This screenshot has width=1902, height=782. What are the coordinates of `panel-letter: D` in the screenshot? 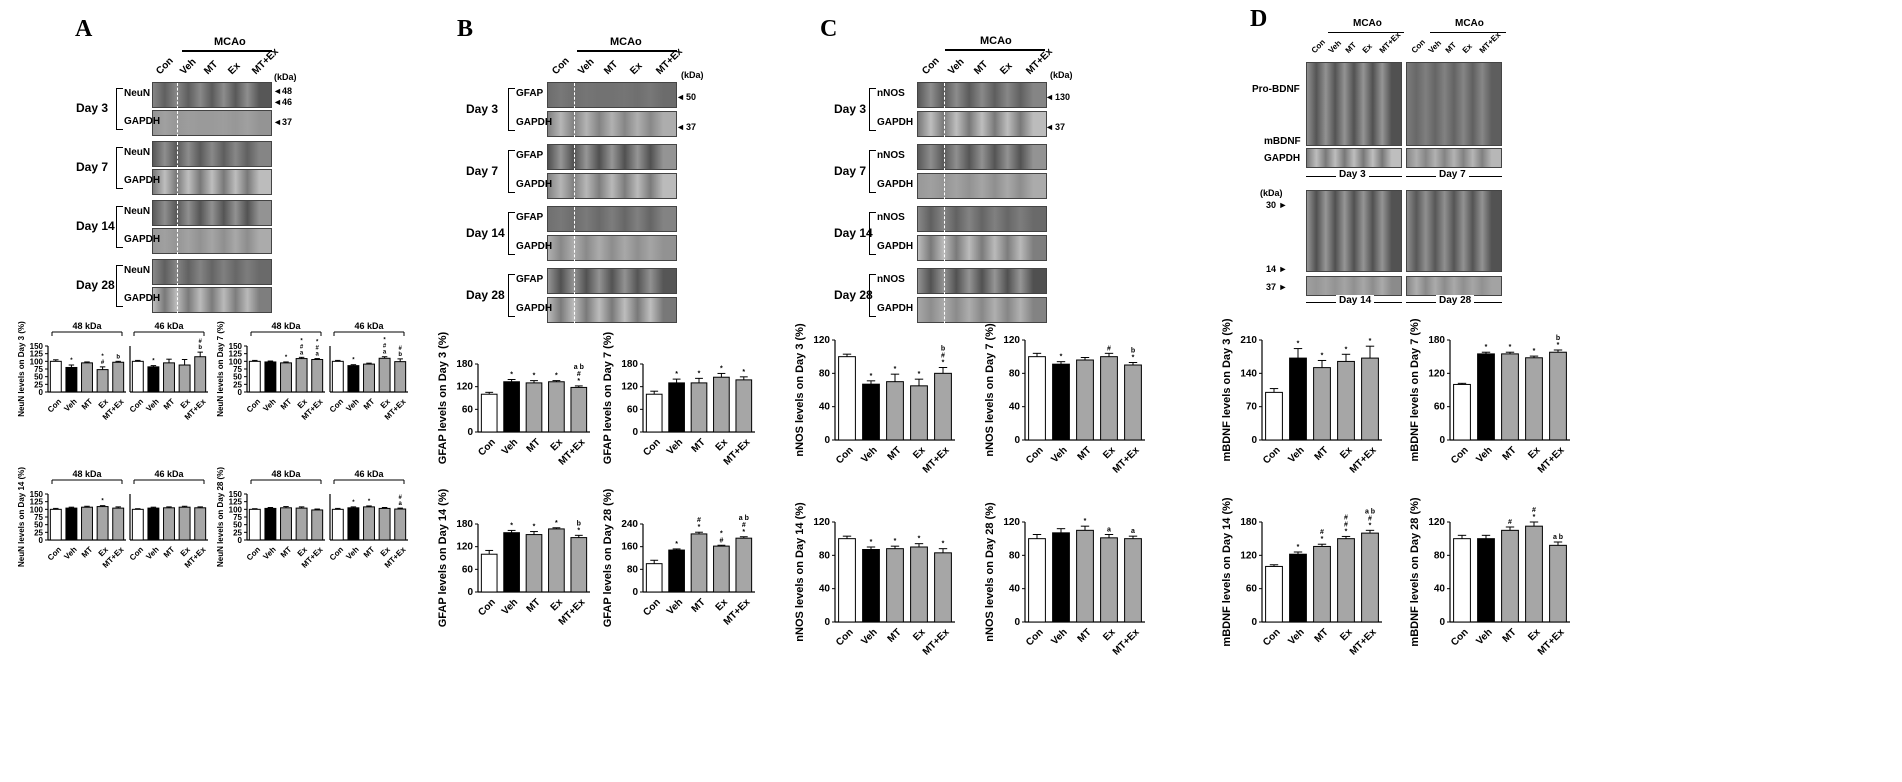 It's located at (1259, 19).